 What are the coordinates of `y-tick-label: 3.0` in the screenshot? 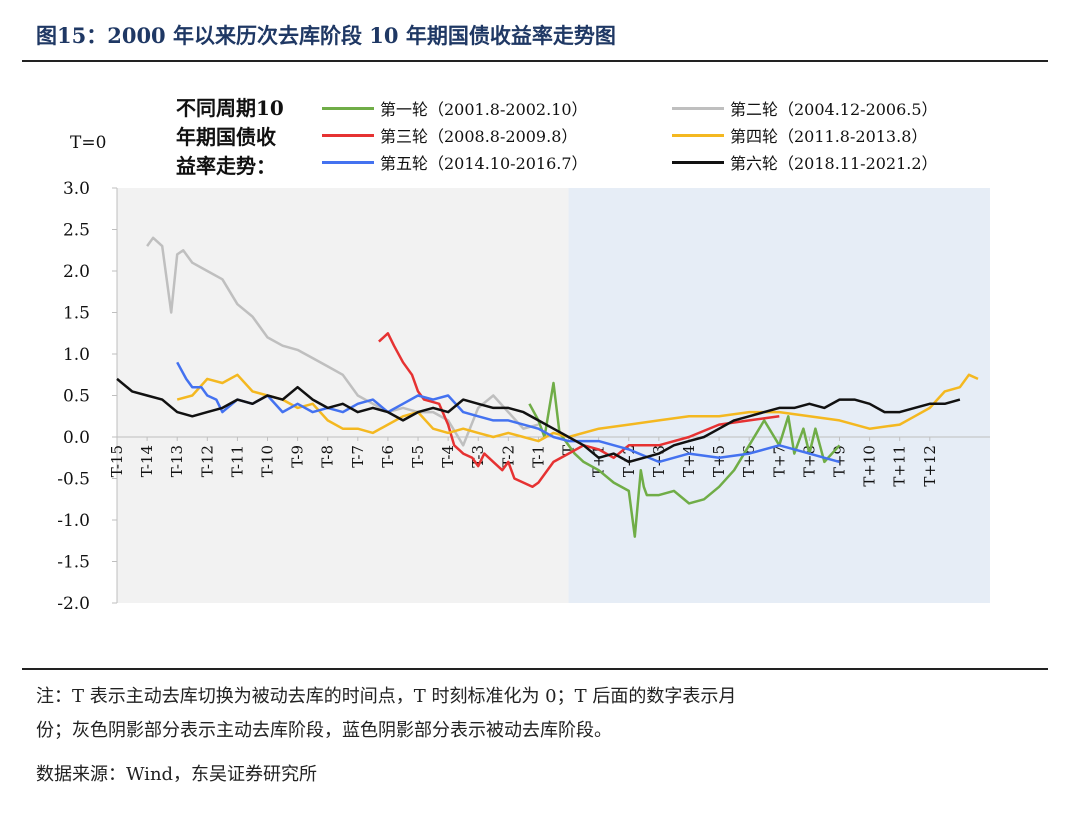 It's located at (76, 189).